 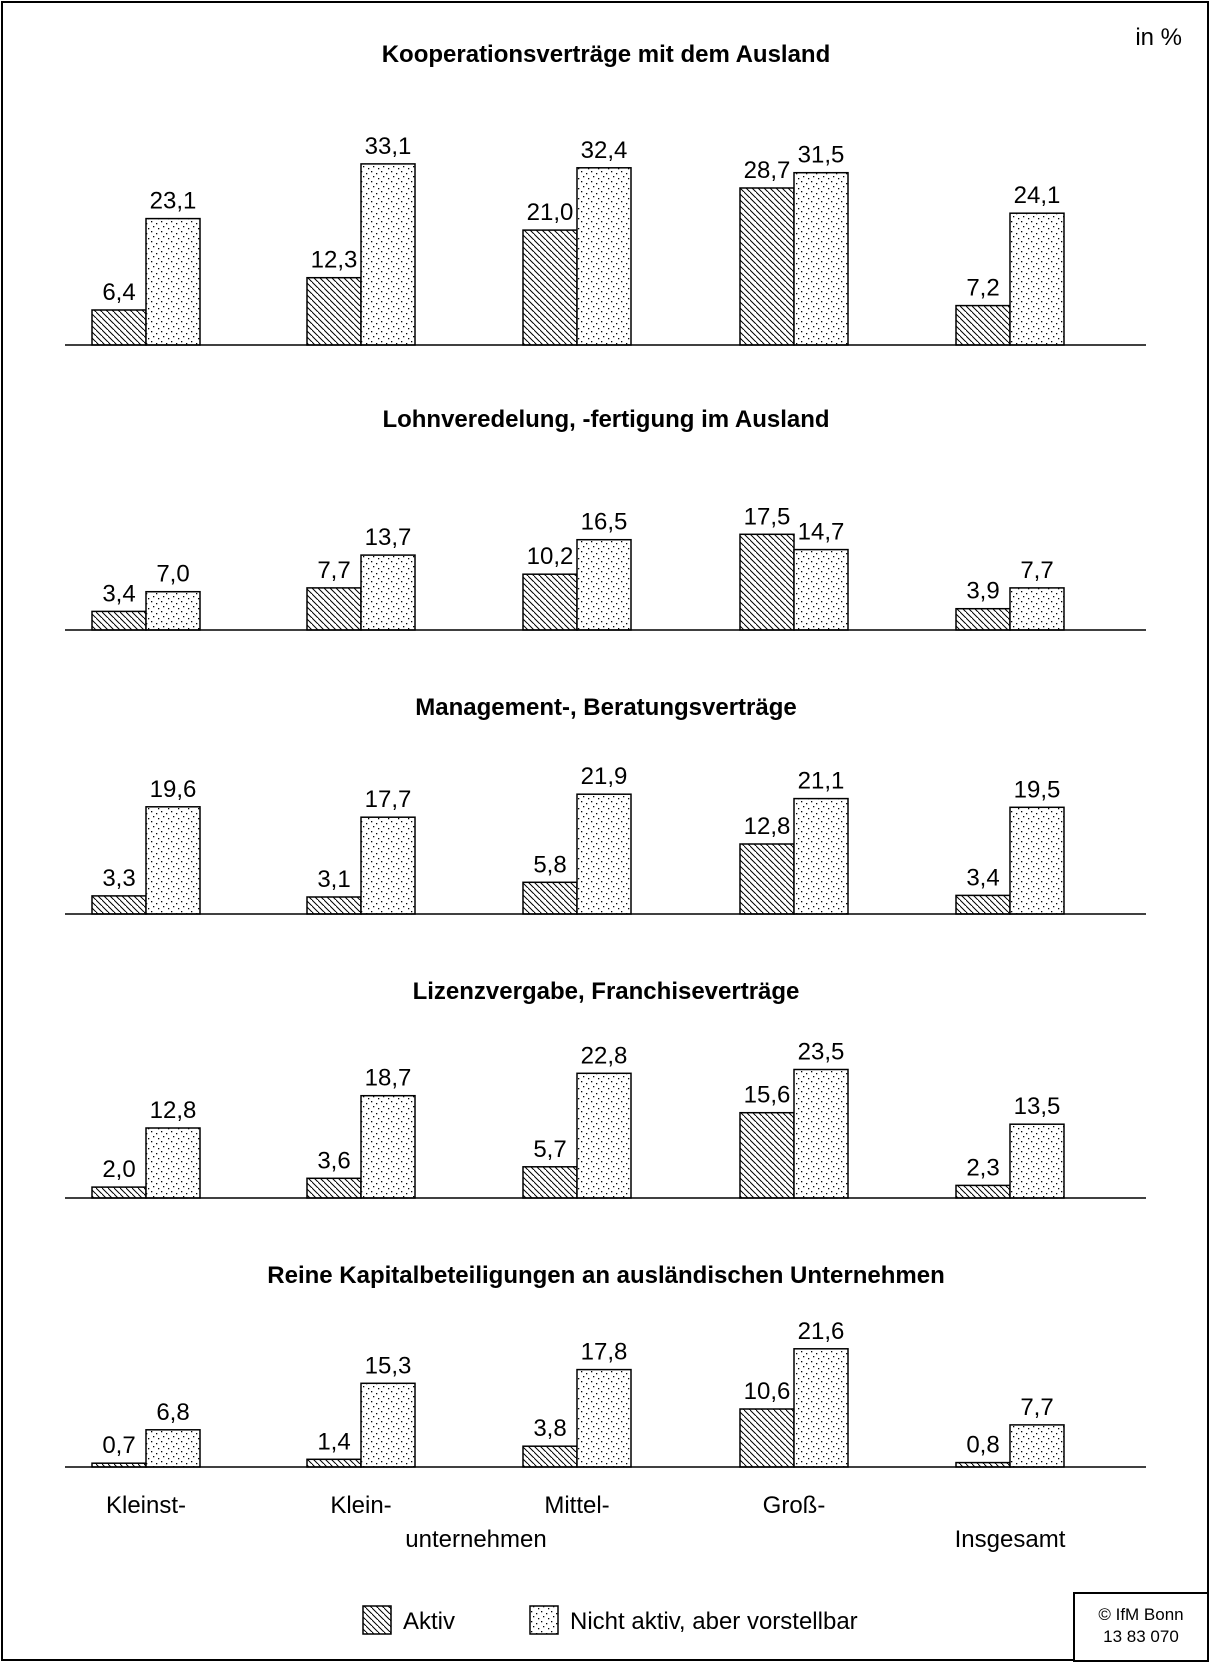 What do you see at coordinates (1158, 37) in the screenshot?
I see `unit-label: in %` at bounding box center [1158, 37].